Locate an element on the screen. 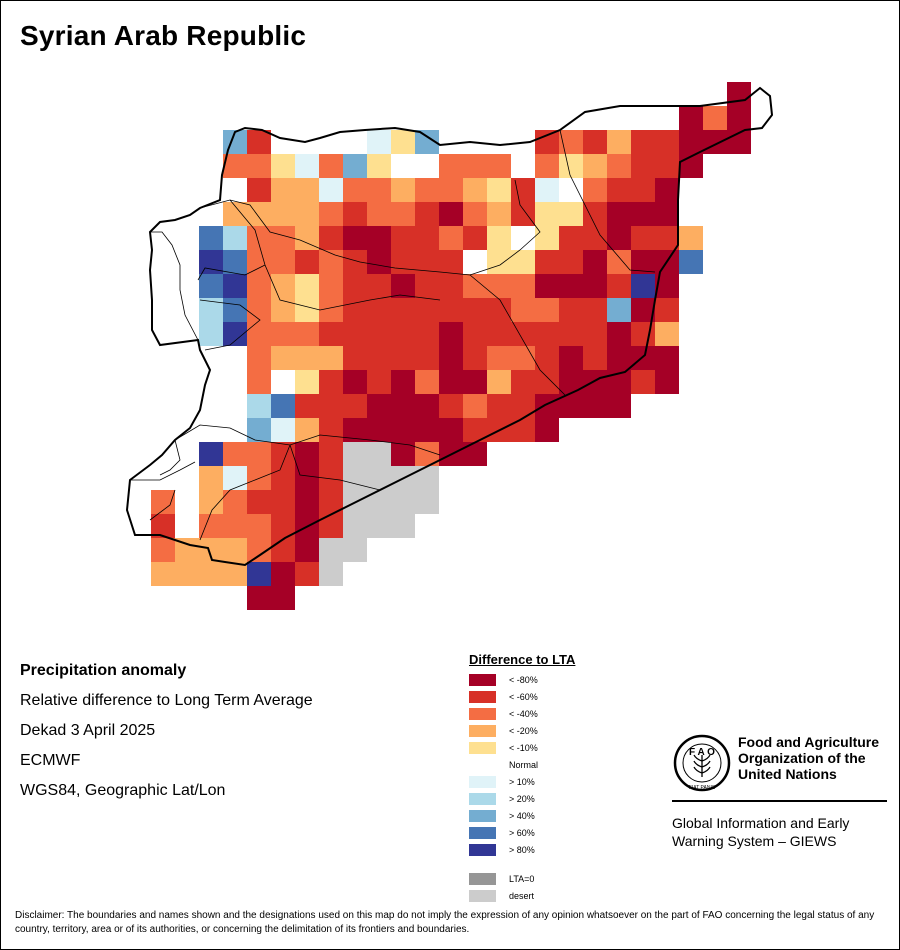  legend-item-desert: desert is located at coordinates (522, 895).